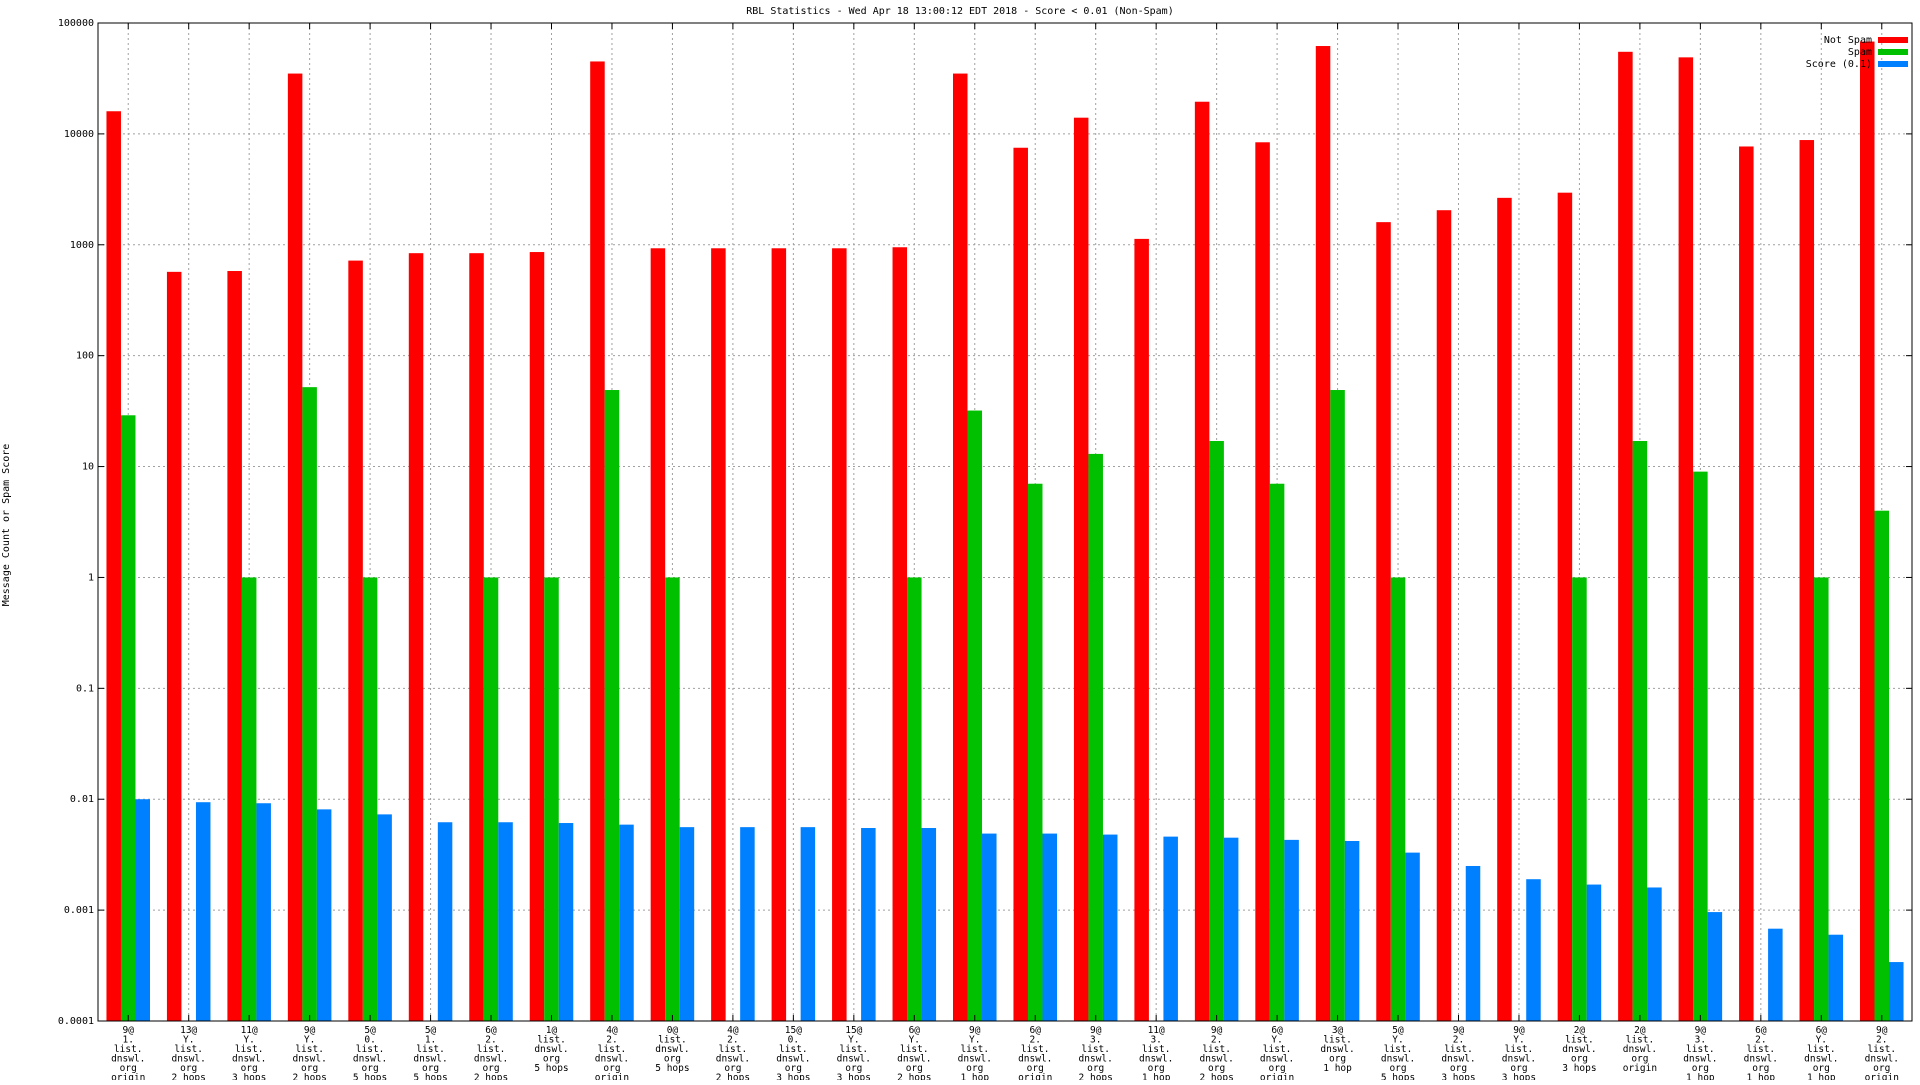 This screenshot has height=1085, width=1920. What do you see at coordinates (82, 799) in the screenshot?
I see `y-tick-label: 0.01` at bounding box center [82, 799].